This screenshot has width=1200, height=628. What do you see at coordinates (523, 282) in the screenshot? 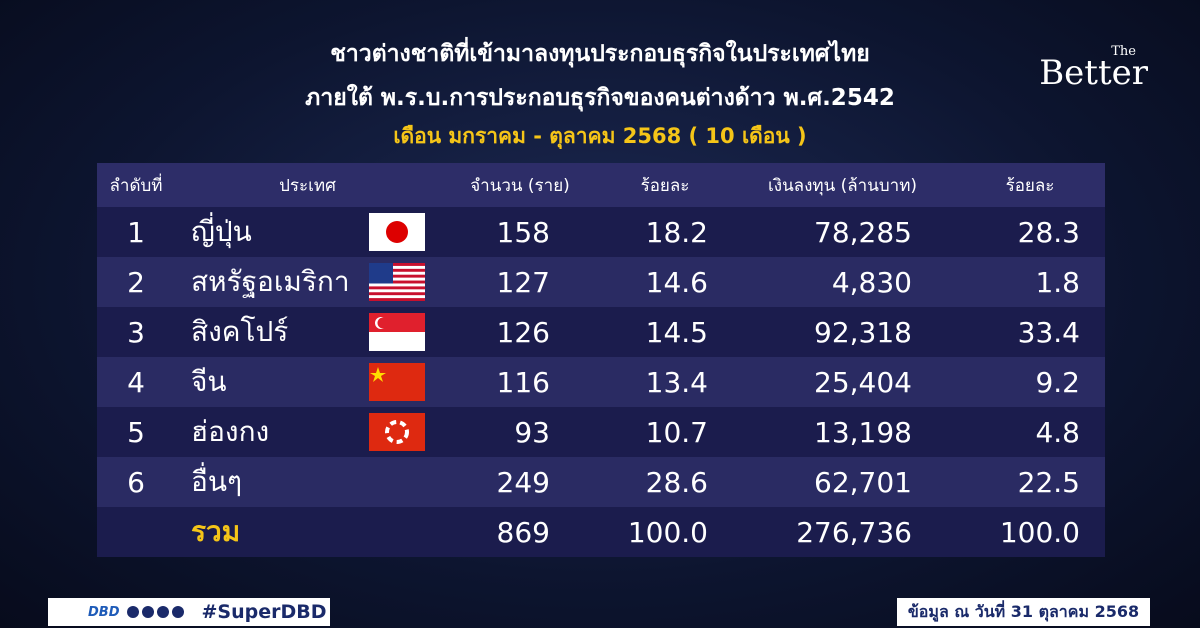
I see `table-cell: 127` at bounding box center [523, 282].